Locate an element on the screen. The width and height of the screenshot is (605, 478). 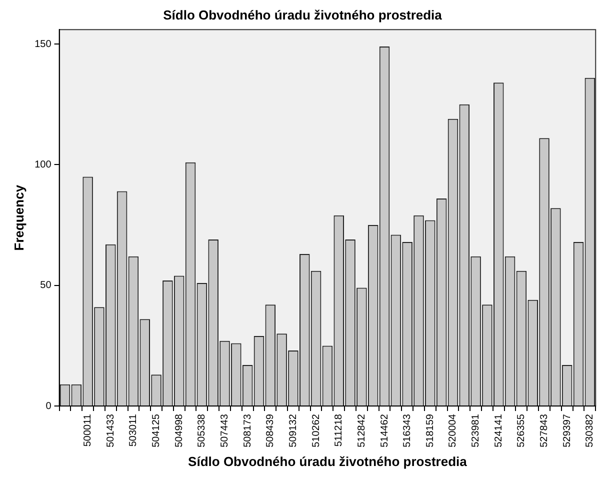
x-tick-label: 511218 is located at coordinates (339, 430).